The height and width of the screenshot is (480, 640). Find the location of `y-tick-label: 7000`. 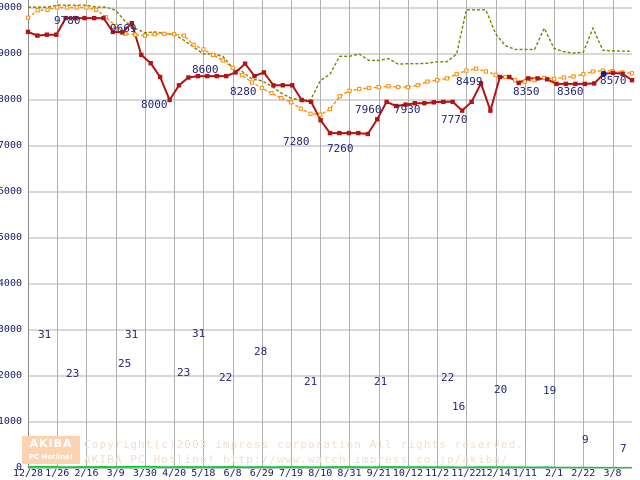

y-tick-label: 7000 is located at coordinates (11, 145).